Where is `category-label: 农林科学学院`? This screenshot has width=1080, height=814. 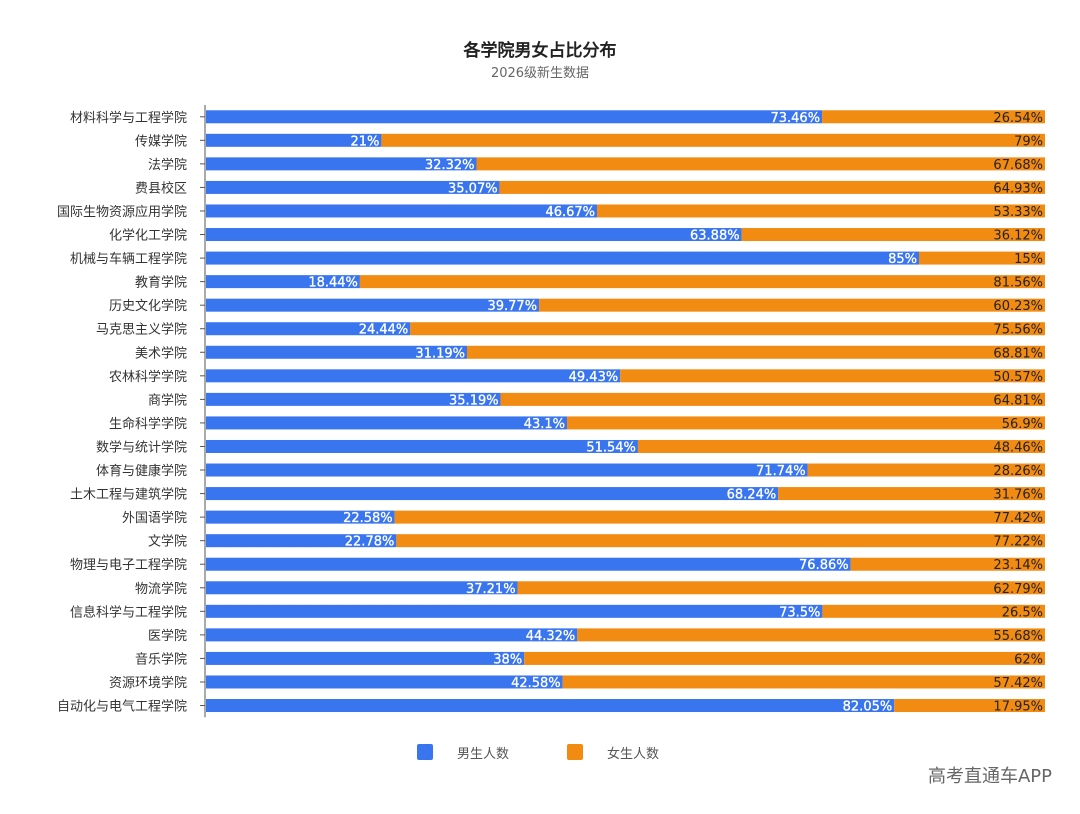 category-label: 农林科学学院 is located at coordinates (148, 377).